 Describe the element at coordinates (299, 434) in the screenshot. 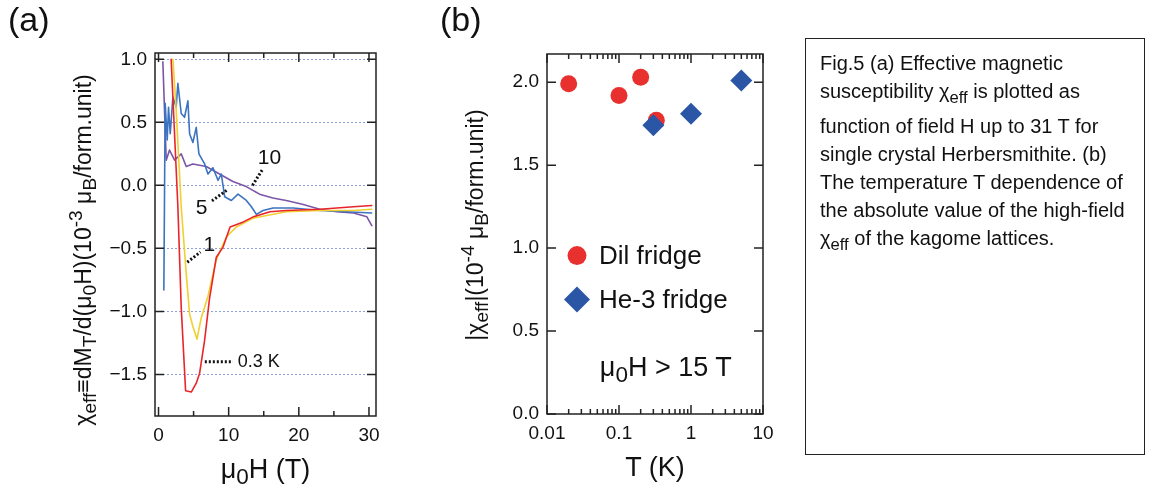

I see `x-tick-label: 20` at that location.